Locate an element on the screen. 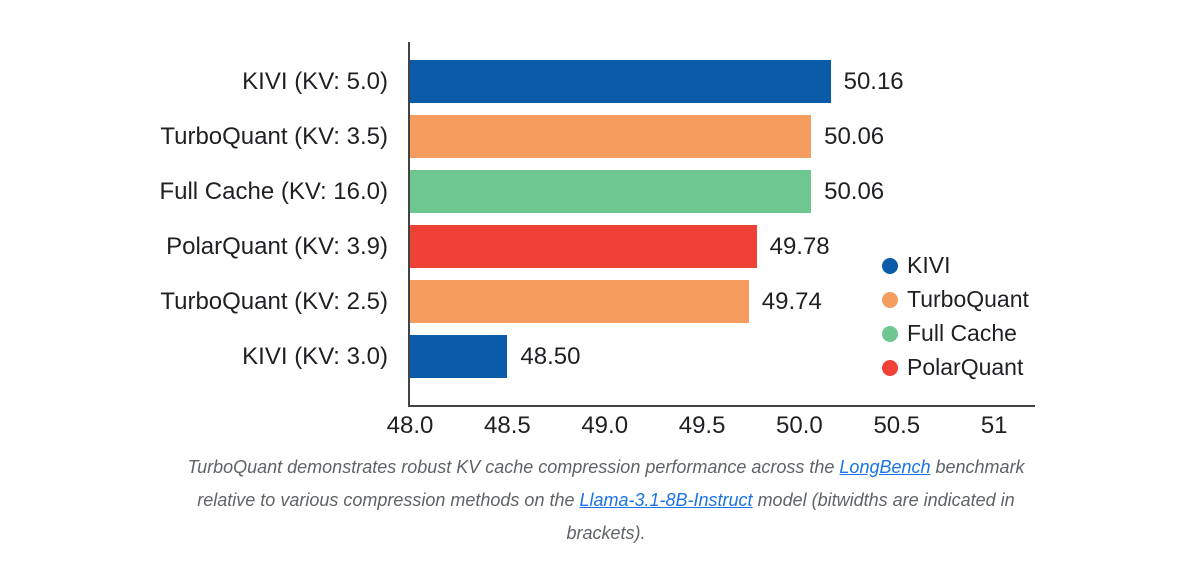 This screenshot has height=572, width=1200. legend-label: KIVI is located at coordinates (929, 265).